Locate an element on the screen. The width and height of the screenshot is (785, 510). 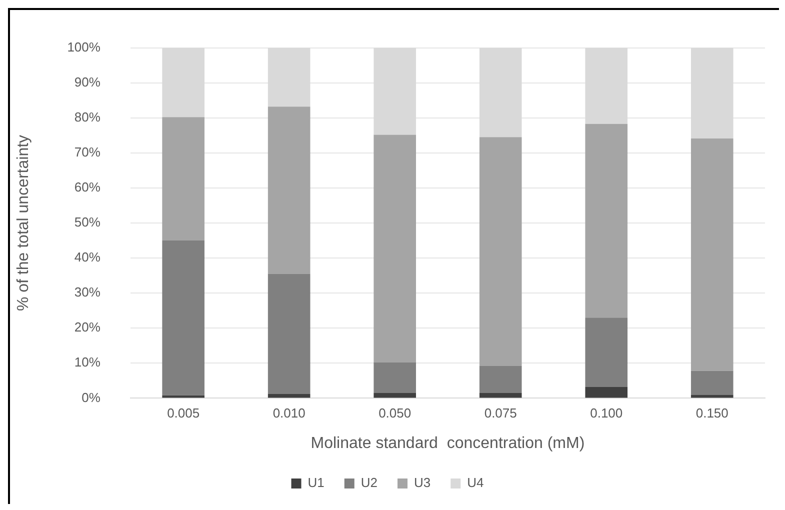
legend-label: U1 is located at coordinates (316, 482).